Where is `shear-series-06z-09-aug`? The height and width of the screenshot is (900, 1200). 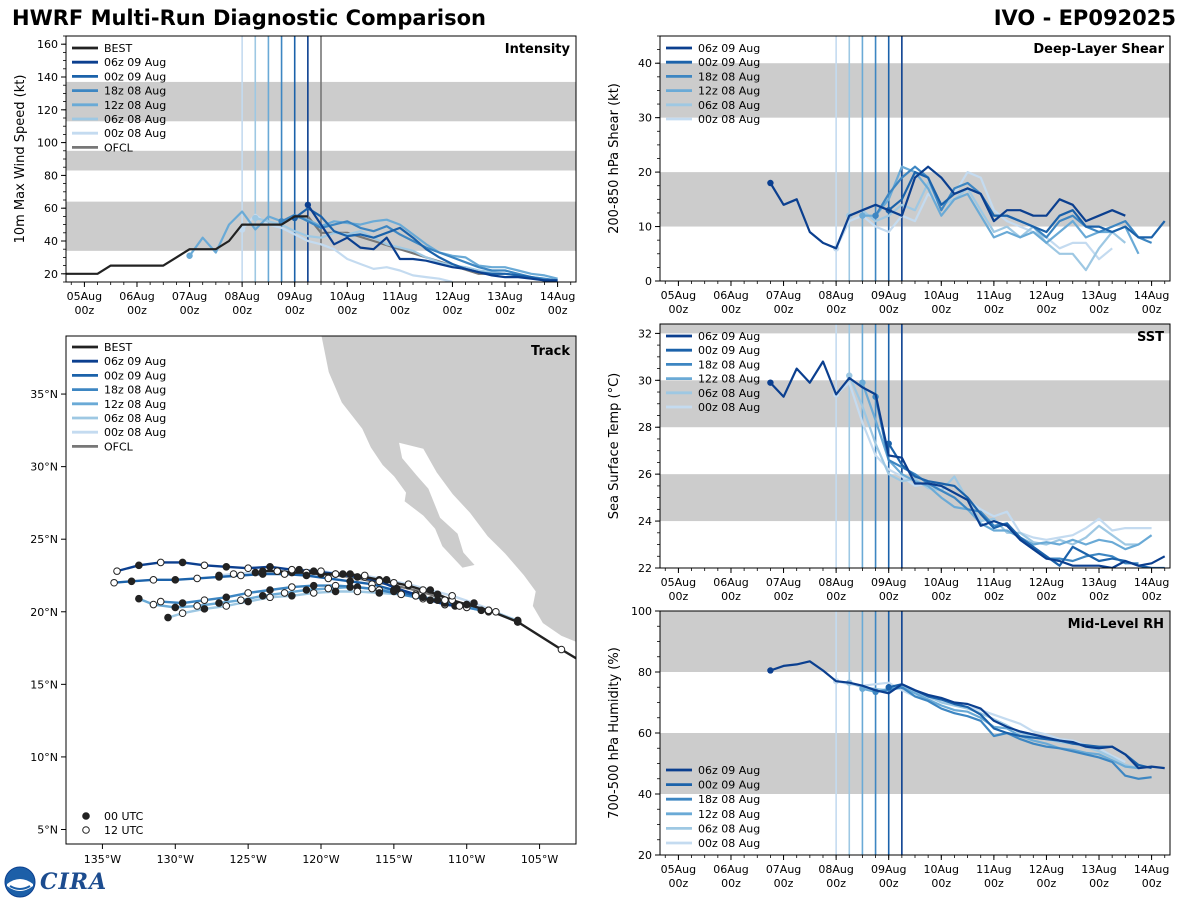 shear-series-06z-09-aug is located at coordinates (947, 207).